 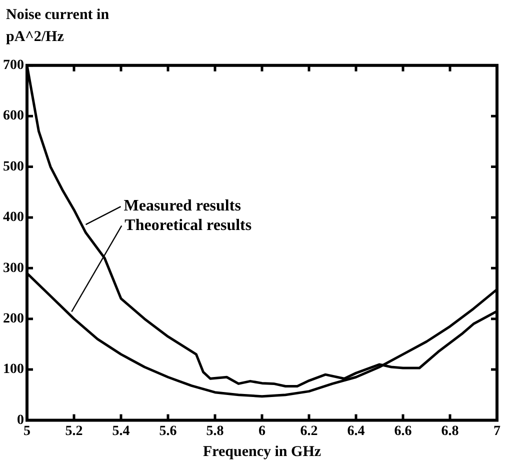 I want to click on y-tick-label: 300, so click(x=13, y=268).